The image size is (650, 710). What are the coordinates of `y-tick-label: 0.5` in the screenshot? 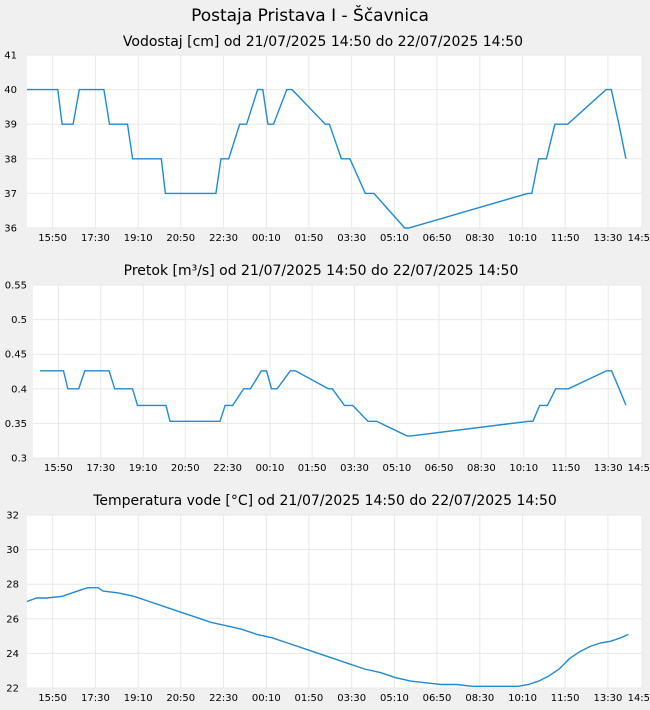 It's located at (19, 320).